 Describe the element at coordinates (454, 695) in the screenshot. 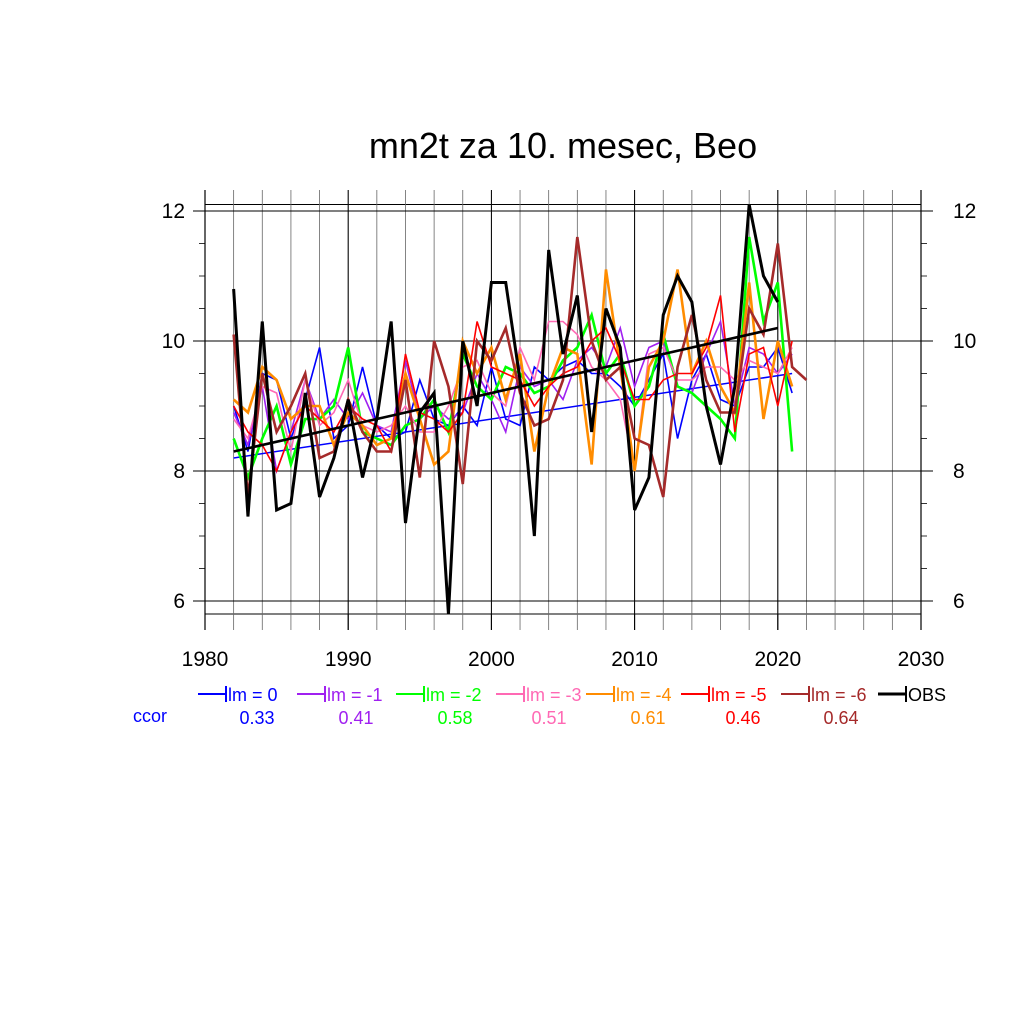

I see `legend-label: lm = -2` at that location.